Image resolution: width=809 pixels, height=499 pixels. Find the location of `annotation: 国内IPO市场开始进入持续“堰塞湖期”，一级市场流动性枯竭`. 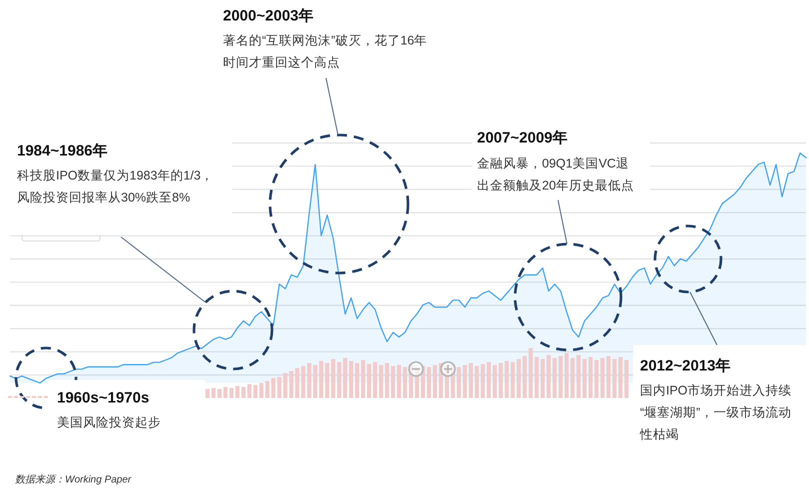

annotation: 国内IPO市场开始进入持续“堰塞湖期”，一级市场流动性枯竭 is located at coordinates (715, 413).